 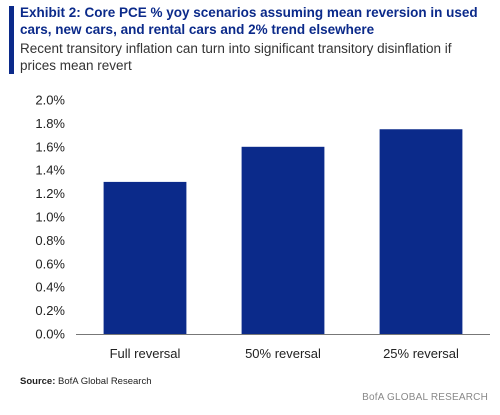 What do you see at coordinates (145, 257) in the screenshot?
I see `bar-full-reversal` at bounding box center [145, 257].